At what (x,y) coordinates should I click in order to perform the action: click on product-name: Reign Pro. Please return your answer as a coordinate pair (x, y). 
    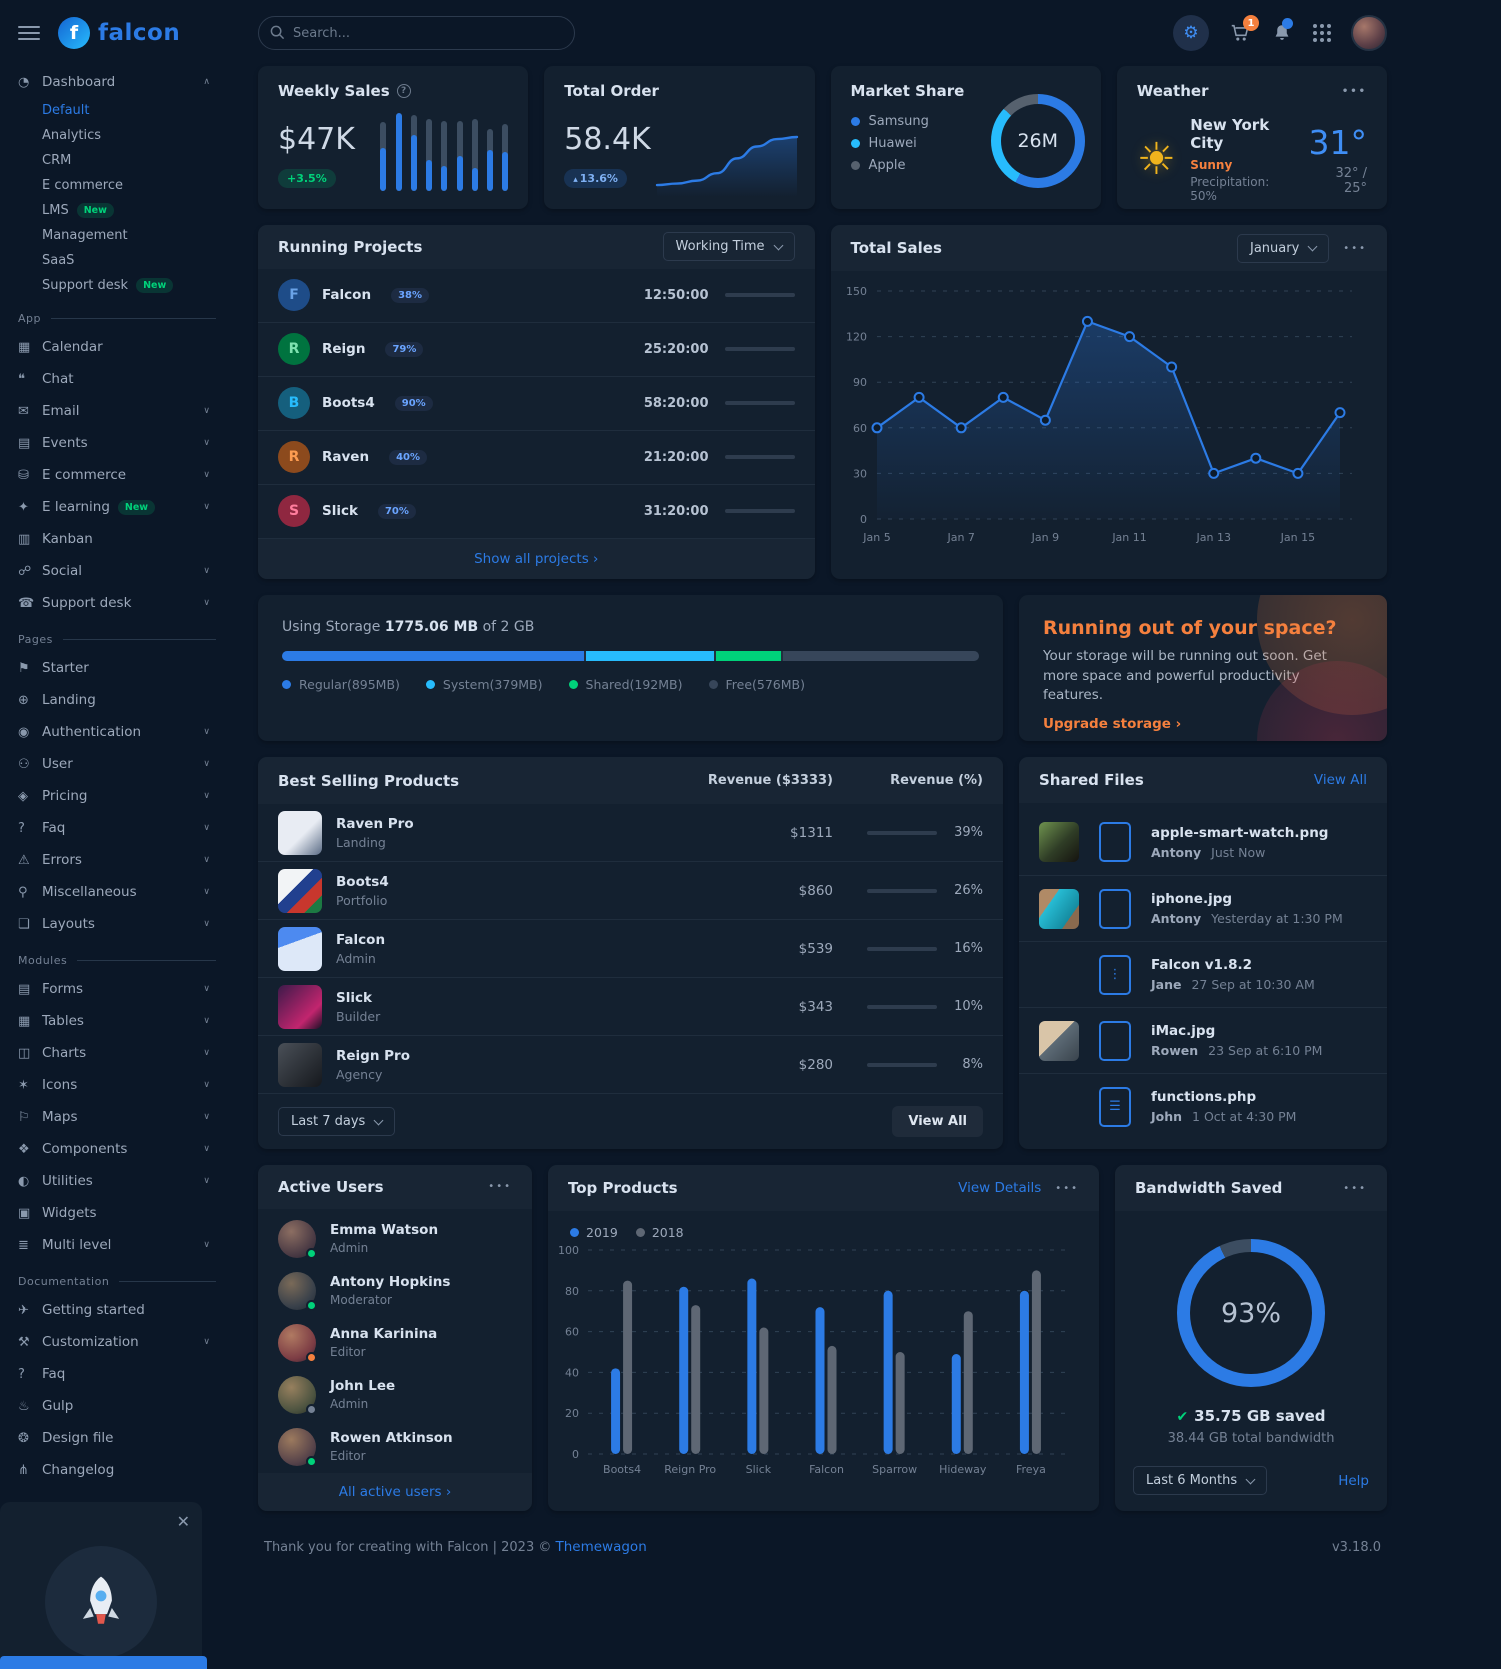
    Looking at the image, I should click on (373, 1055).